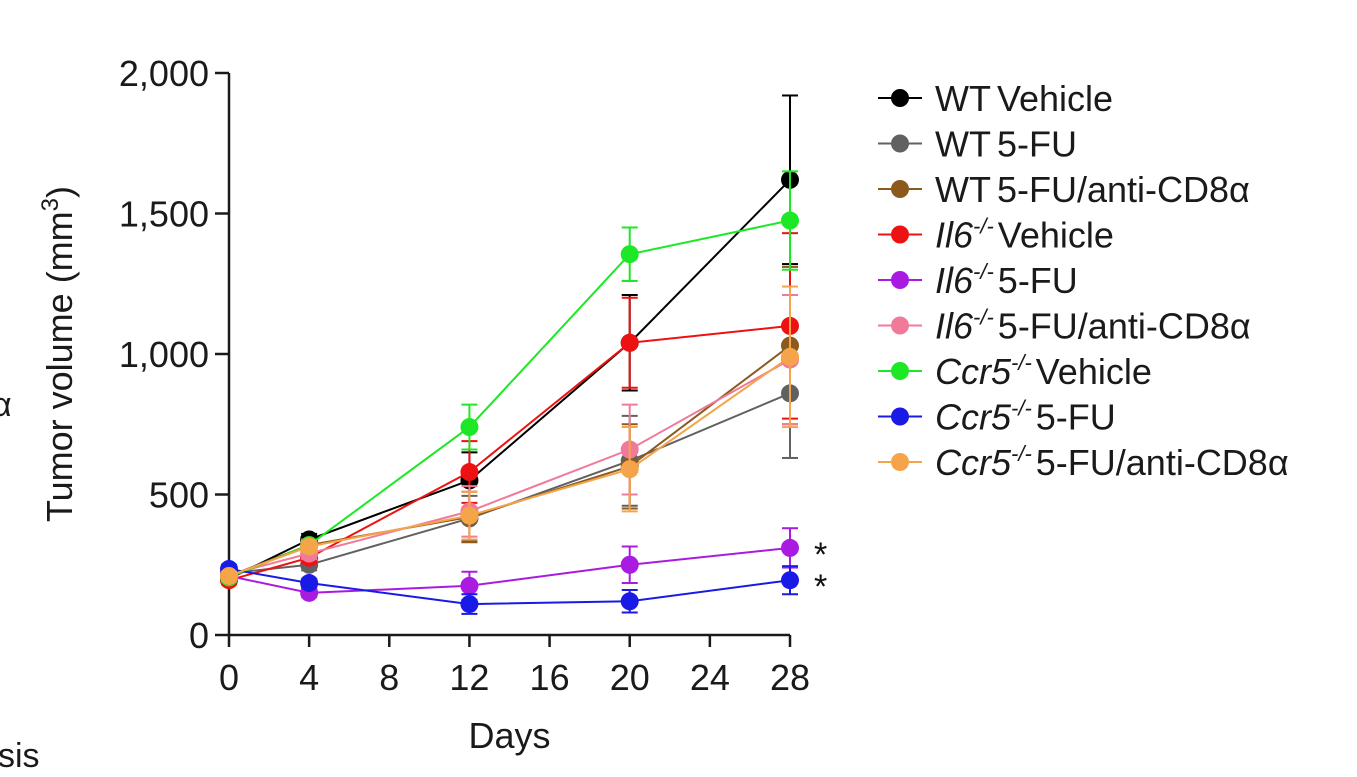  I want to click on bottom-left-fragment-text: sis, so click(20, 756).